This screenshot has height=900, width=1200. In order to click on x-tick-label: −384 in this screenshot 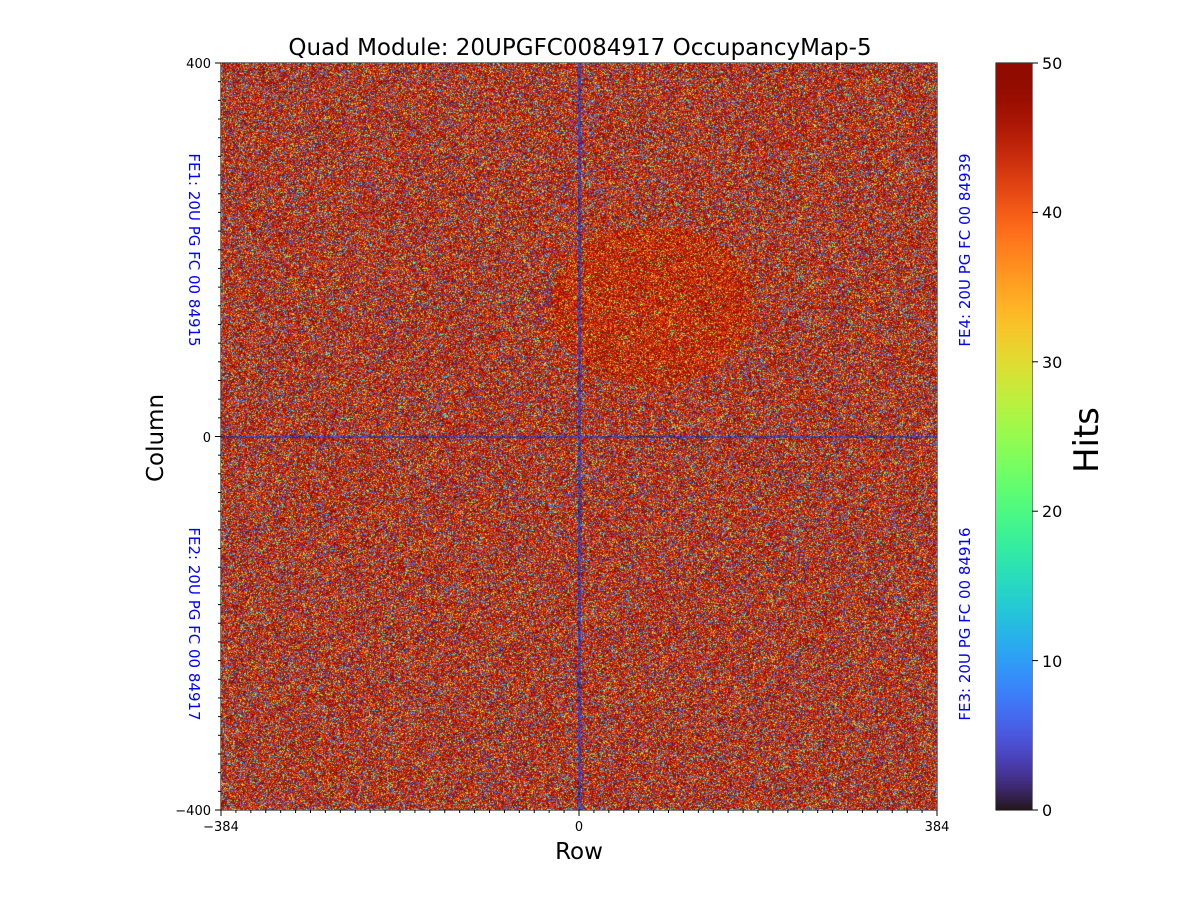, I will do `click(221, 827)`.